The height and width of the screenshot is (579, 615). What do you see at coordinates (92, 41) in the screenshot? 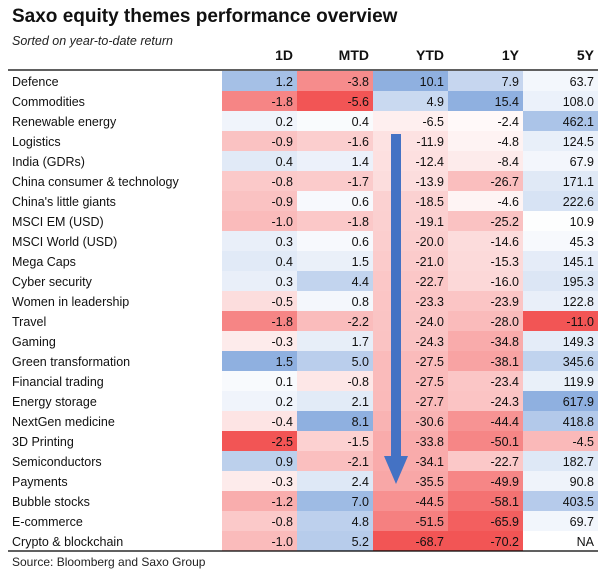
I see `chart-subtitle: Sorted on year-to-date return` at bounding box center [92, 41].